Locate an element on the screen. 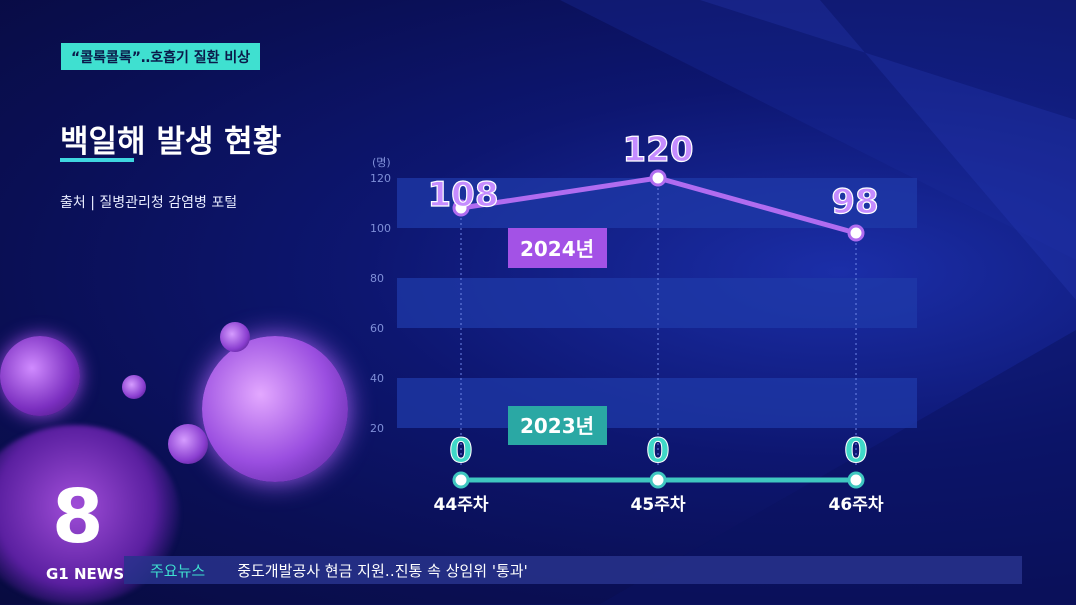 The width and height of the screenshot is (1076, 605). y-axis-unit: (명) is located at coordinates (381, 162).